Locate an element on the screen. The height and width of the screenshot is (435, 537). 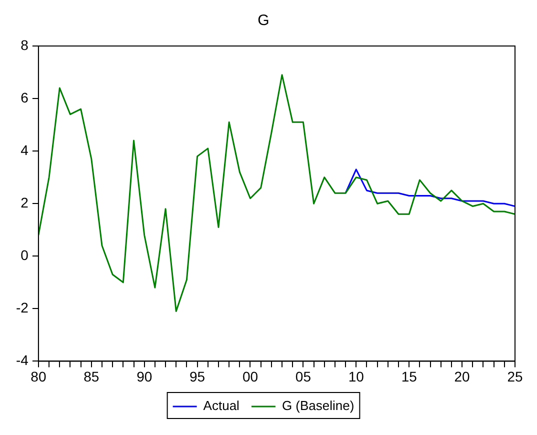
x-tick-label: 10 is located at coordinates (356, 376).